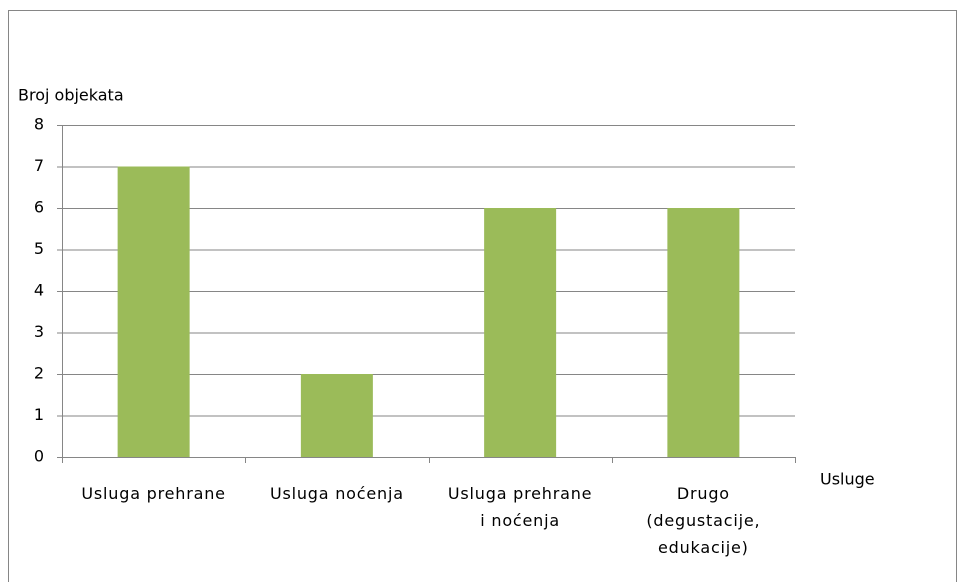 The width and height of the screenshot is (958, 582). I want to click on x-tick-label: Drugo (degustacije, edukacije), so click(703, 520).